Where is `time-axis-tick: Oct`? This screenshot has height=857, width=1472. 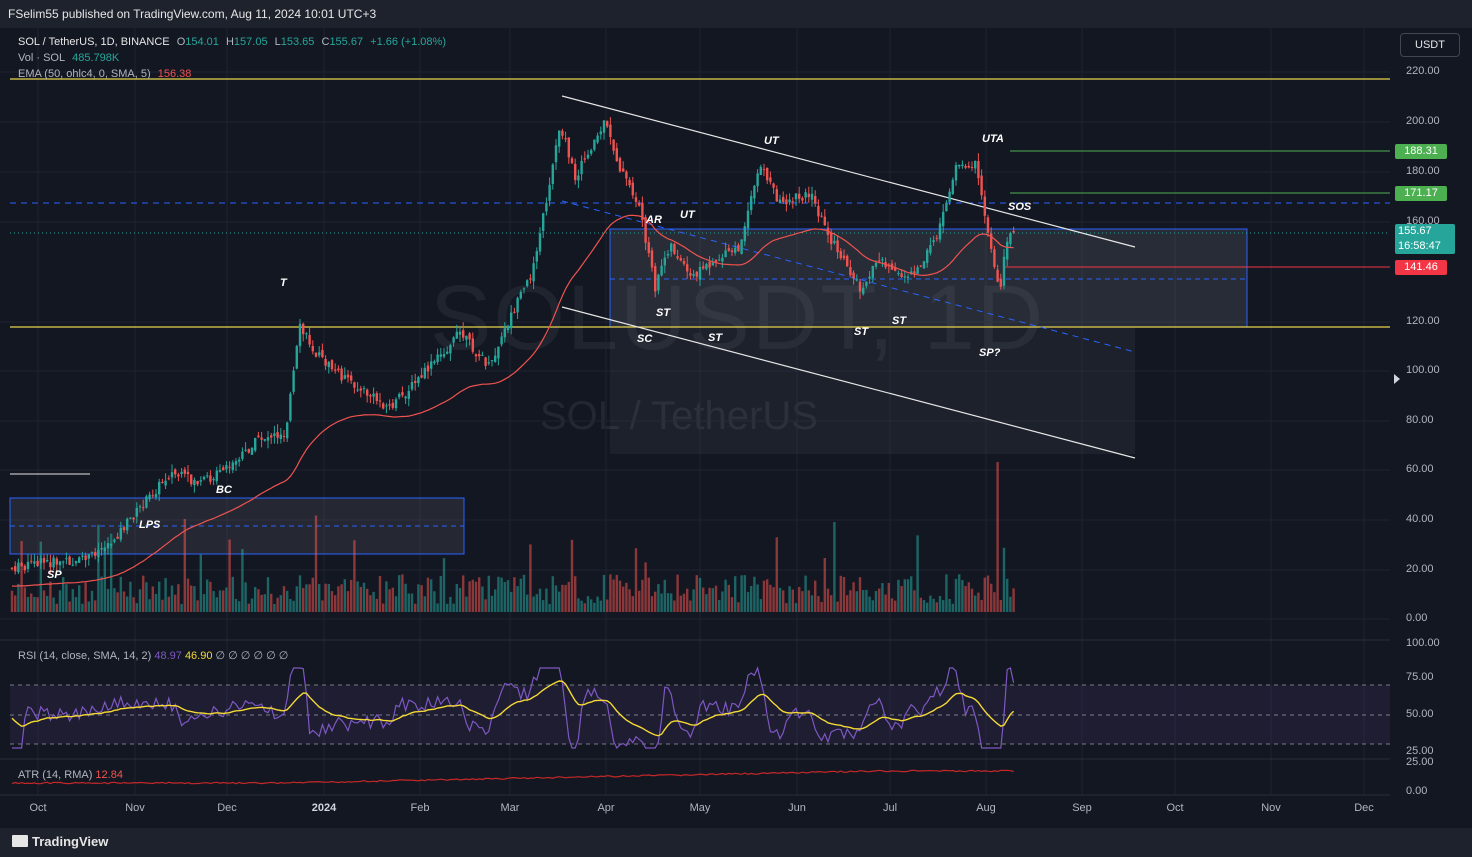 time-axis-tick: Oct is located at coordinates (1175, 808).